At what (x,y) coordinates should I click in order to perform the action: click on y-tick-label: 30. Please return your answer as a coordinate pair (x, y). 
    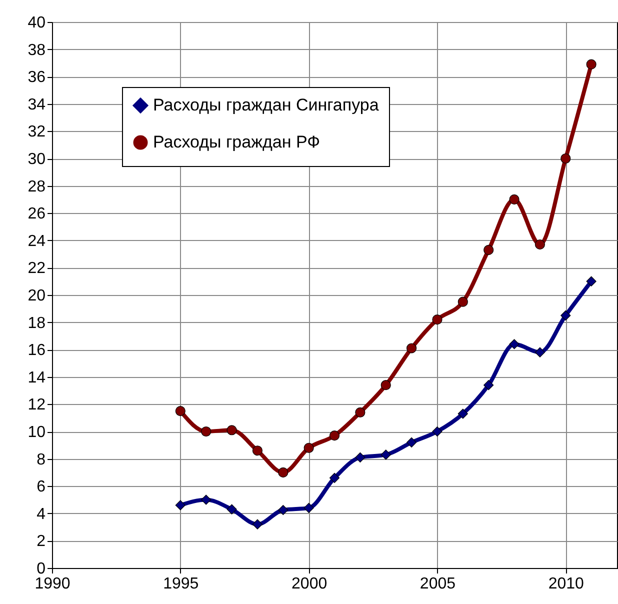
    Looking at the image, I should click on (37, 159).